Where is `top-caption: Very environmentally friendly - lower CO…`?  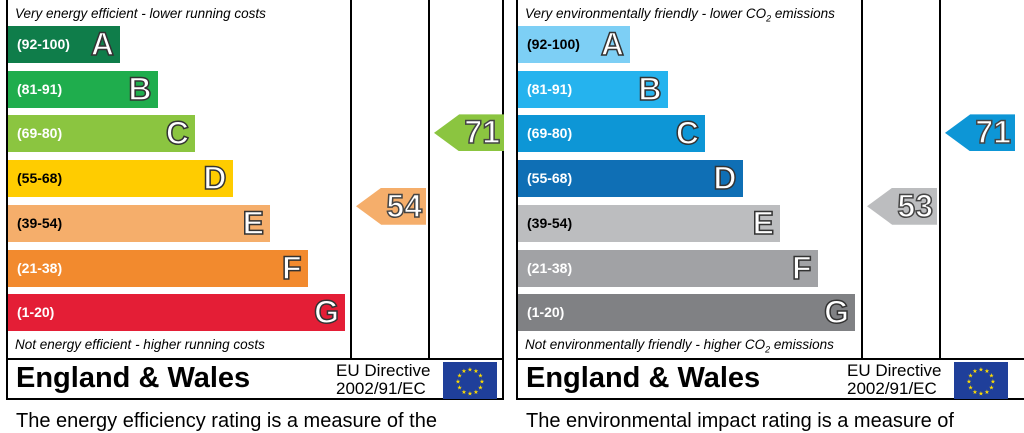
top-caption: Very environmentally friendly - lower CO… is located at coordinates (680, 15).